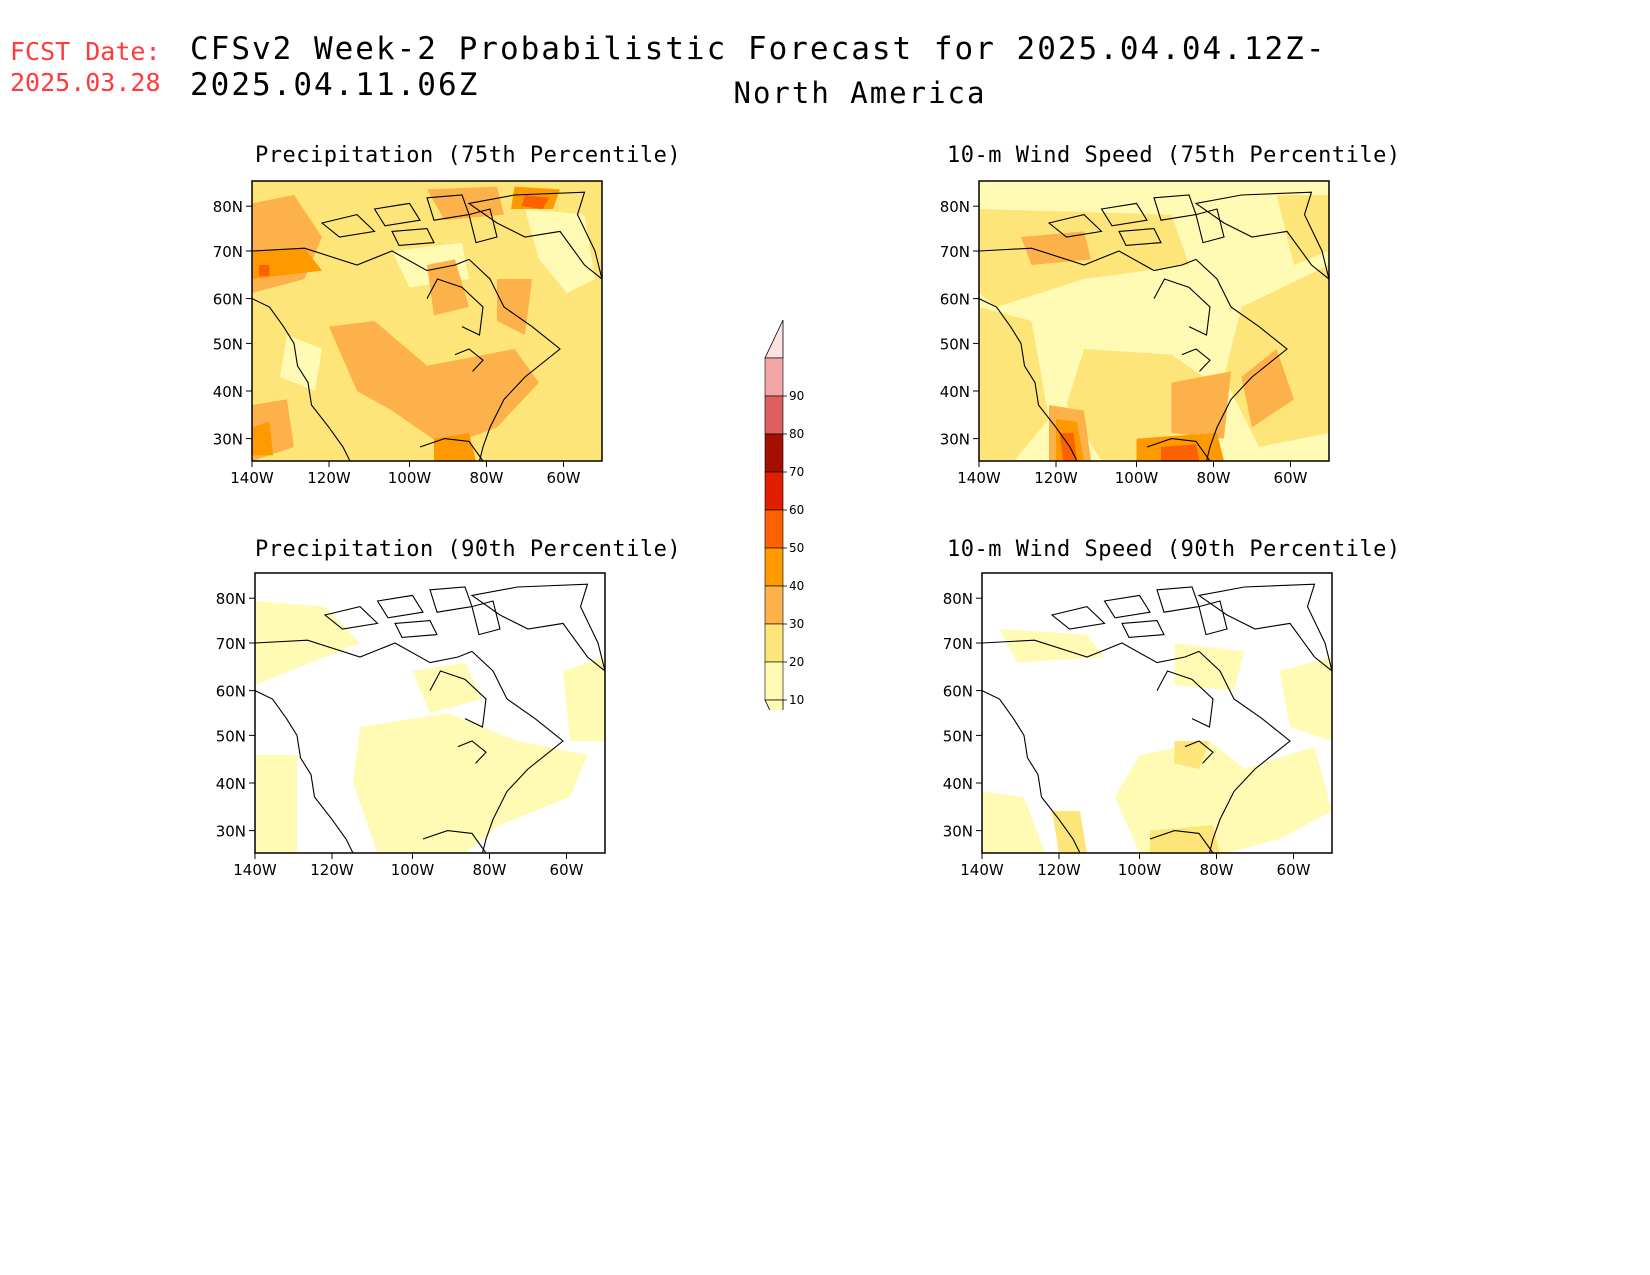 Image resolution: width=1650 pixels, height=1275 pixels. I want to click on panel-title: 10-m Wind Speed (75th Percentile), so click(1174, 155).